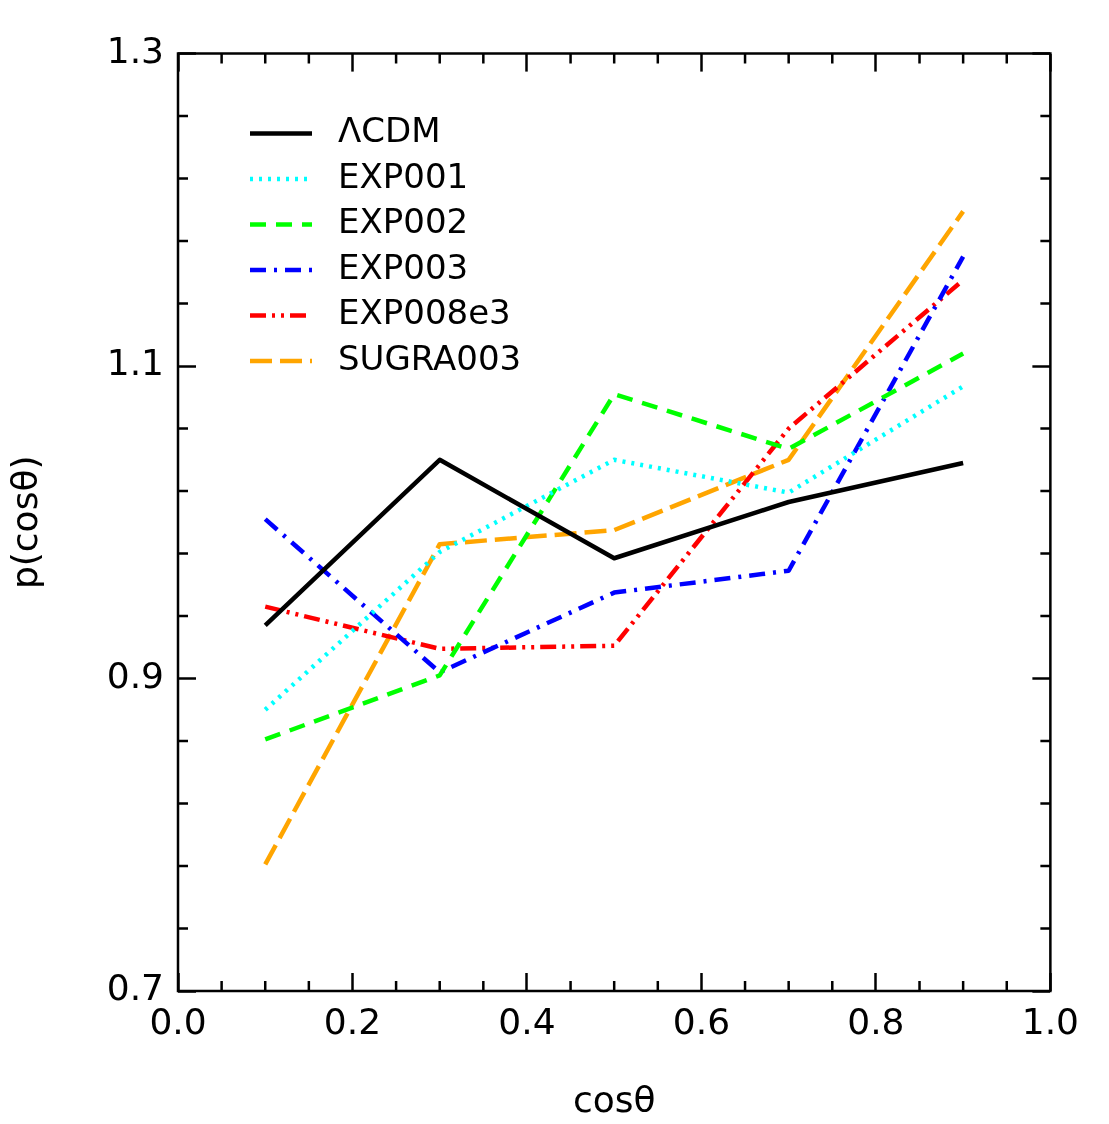  I want to click on x-tick-label: 0.2, so click(352, 1021).